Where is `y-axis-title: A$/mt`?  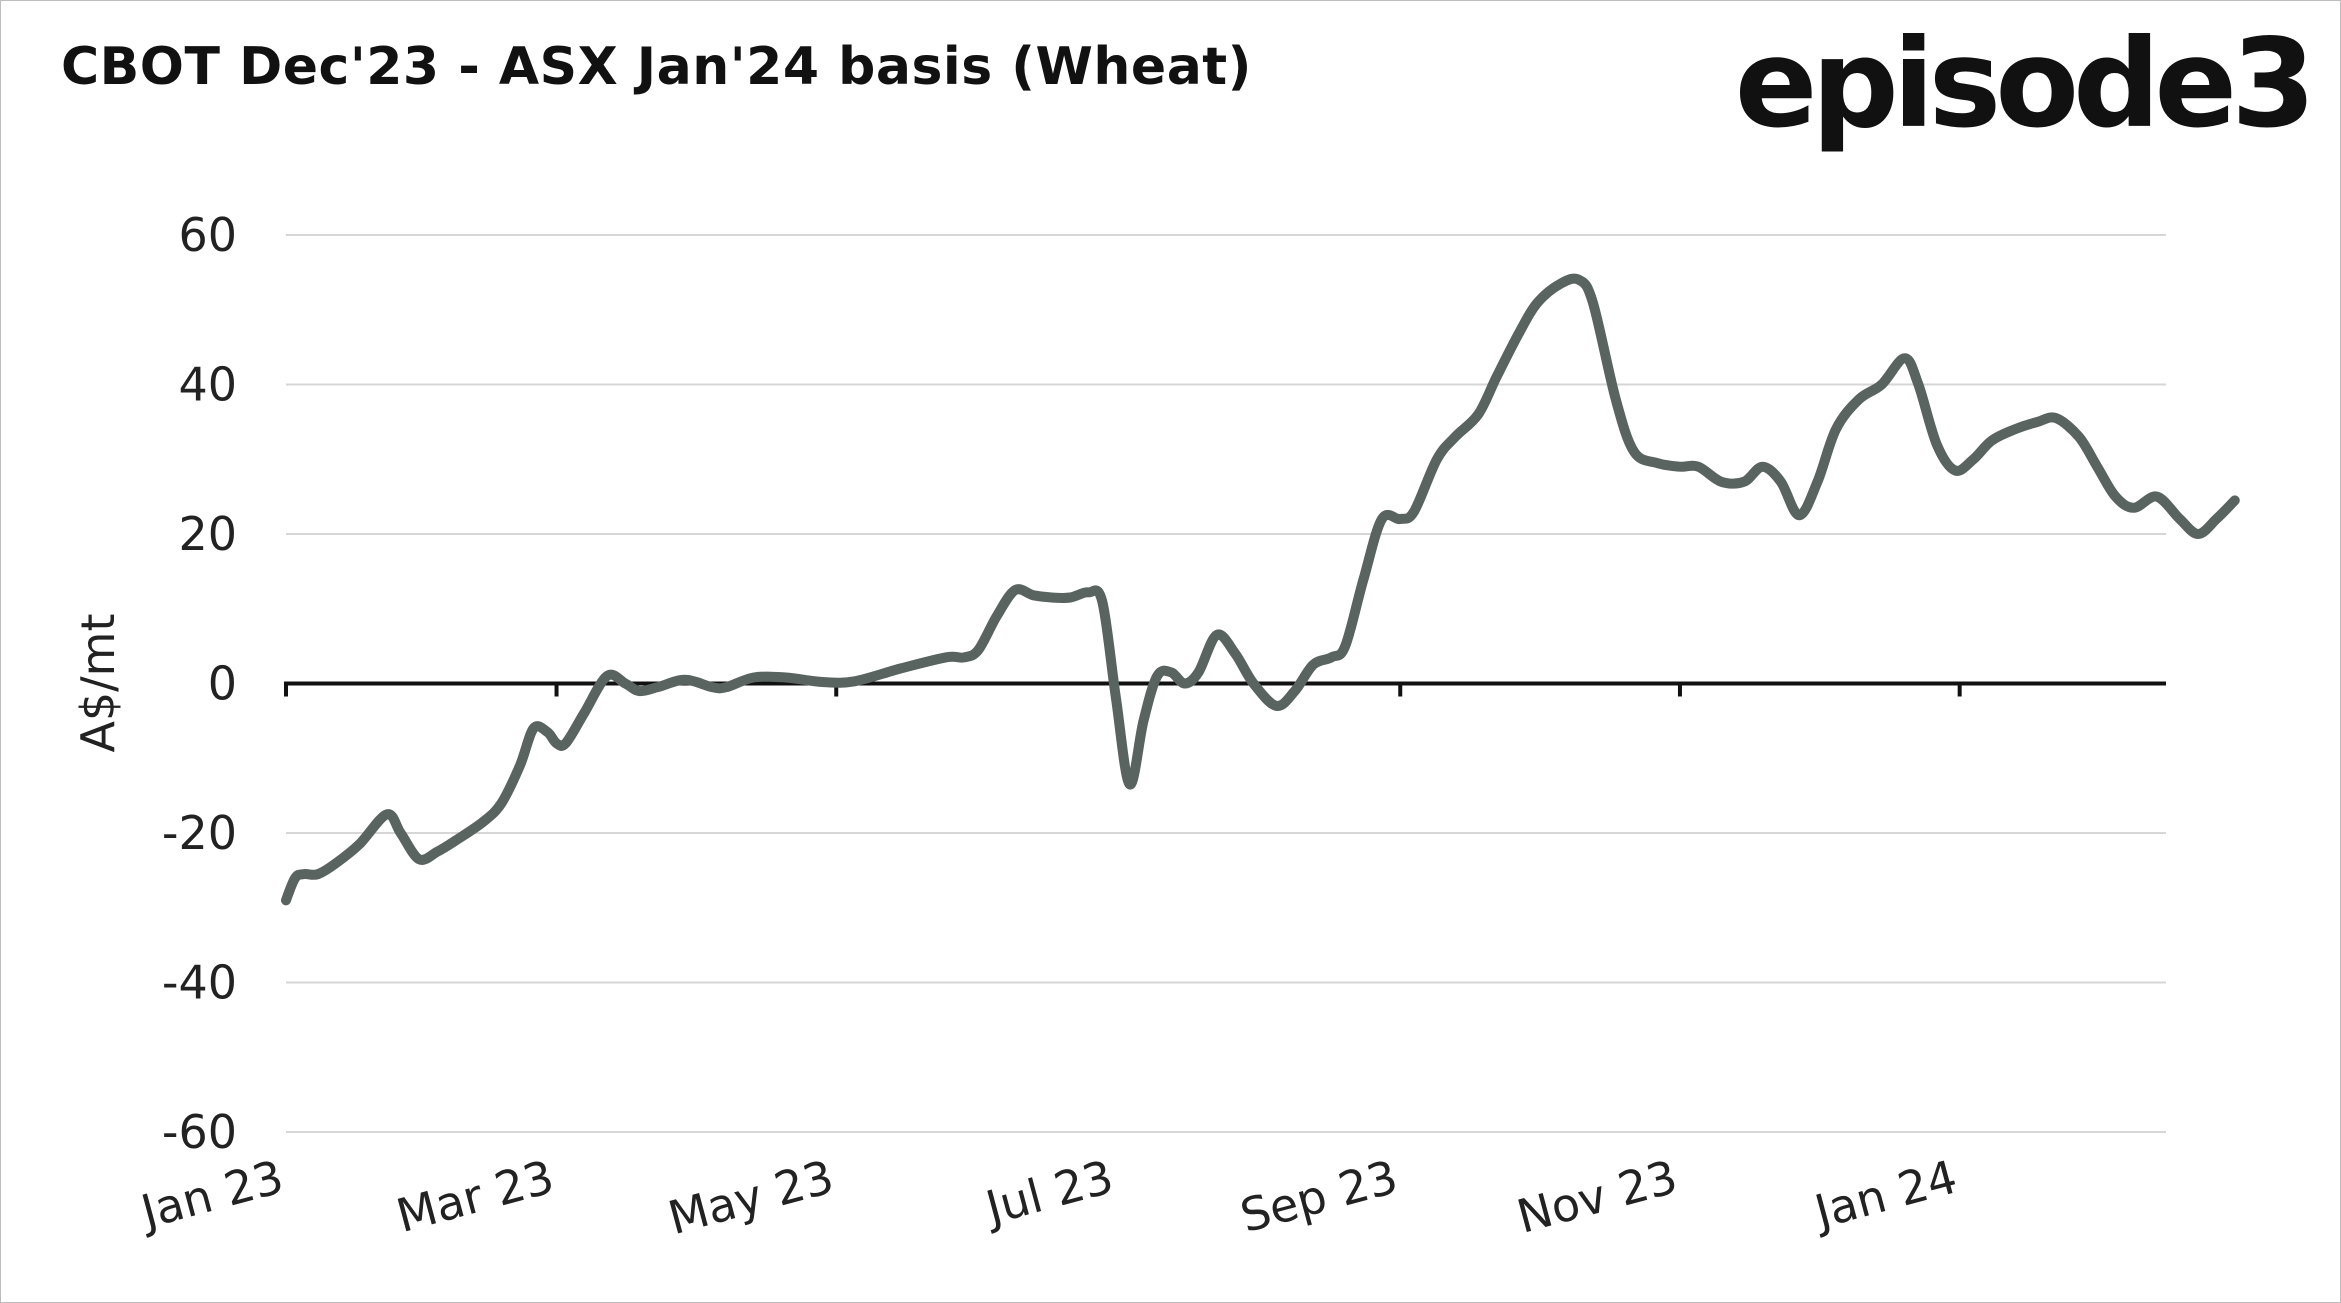 y-axis-title: A$/mt is located at coordinates (98, 682).